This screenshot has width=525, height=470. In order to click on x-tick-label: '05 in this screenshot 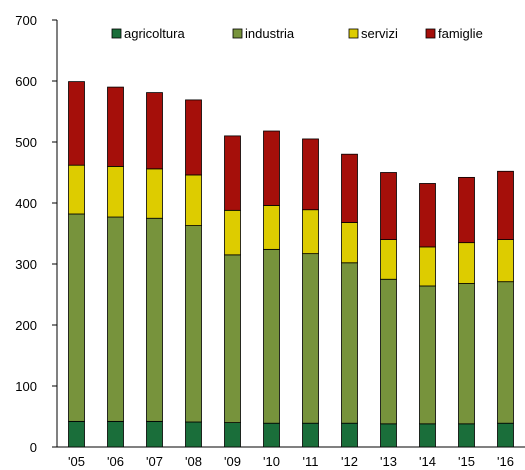, I will do `click(76, 461)`.